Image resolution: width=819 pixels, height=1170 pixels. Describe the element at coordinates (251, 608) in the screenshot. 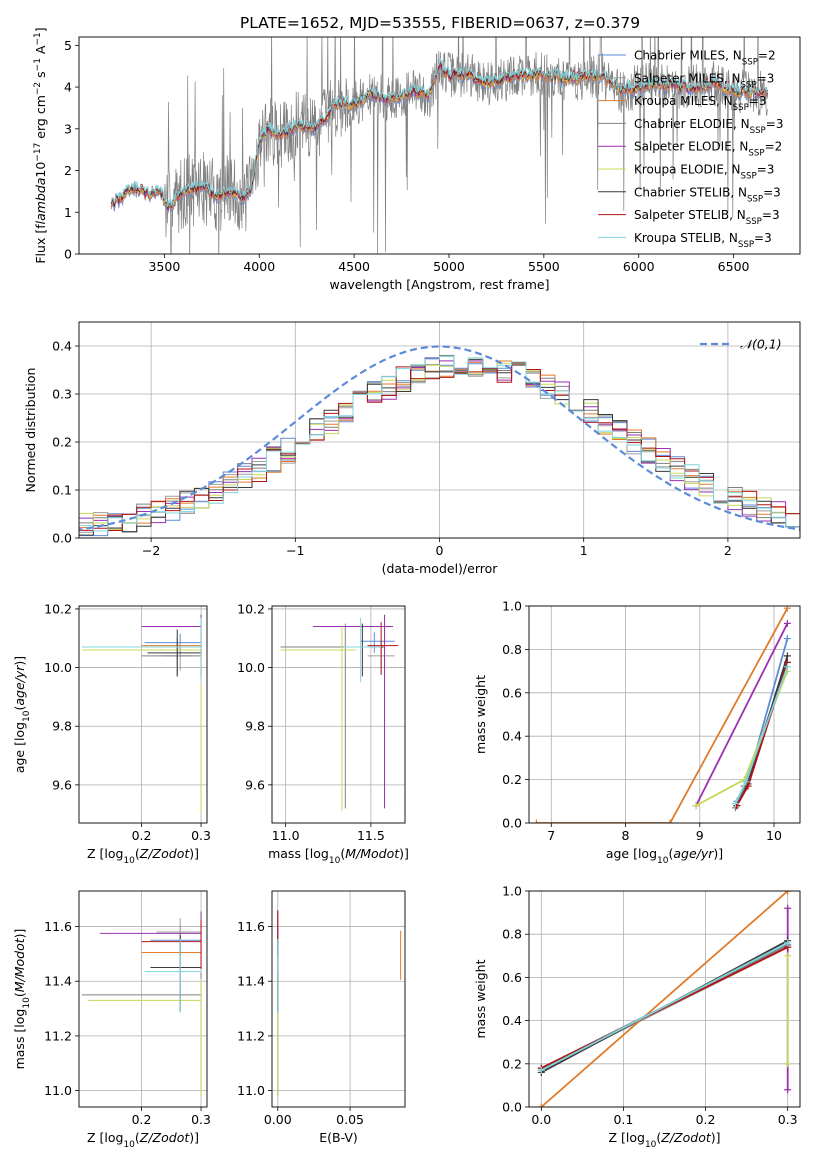

I see `y-tick-label: 10.2` at that location.